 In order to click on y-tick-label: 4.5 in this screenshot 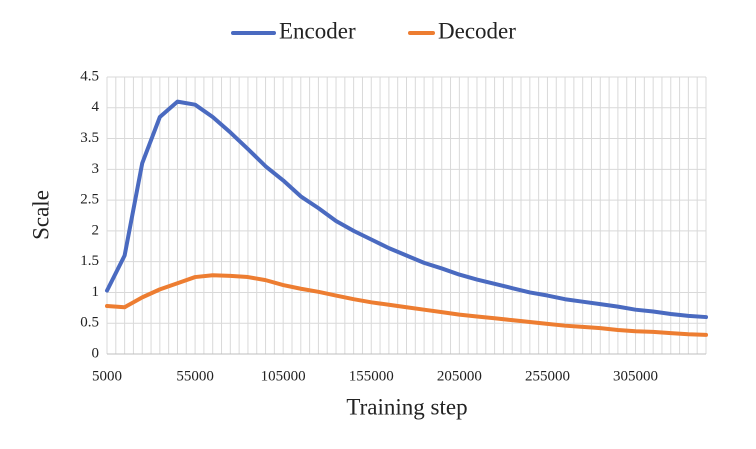, I will do `click(89, 76)`.